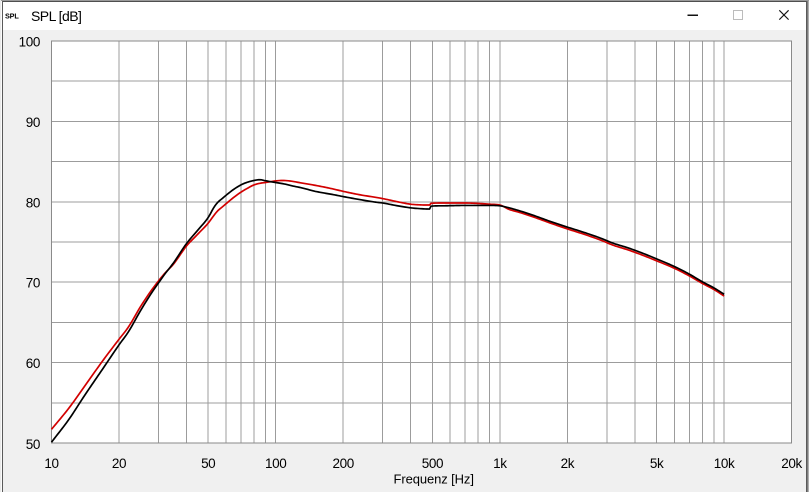 This screenshot has height=492, width=809. Describe the element at coordinates (568, 463) in the screenshot. I see `svg-text: 2k` at that location.